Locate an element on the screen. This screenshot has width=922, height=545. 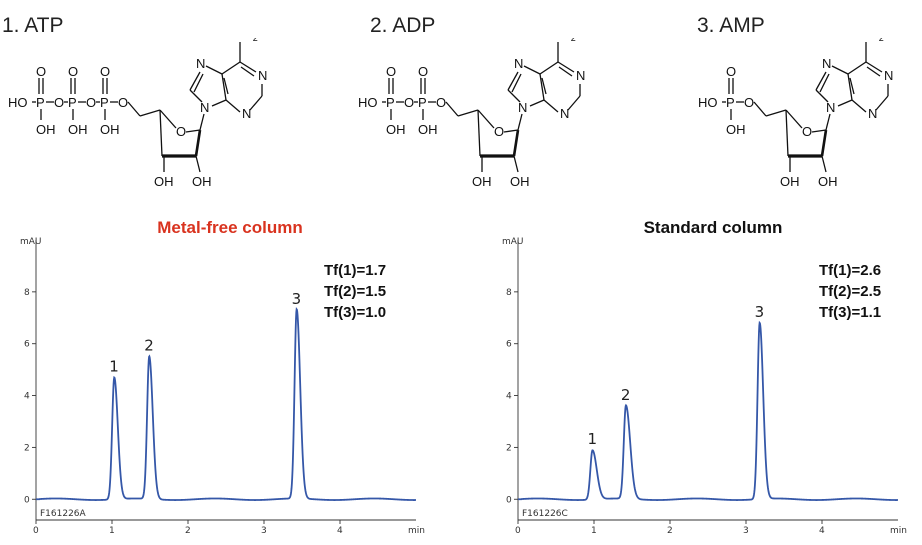
atp-structure: HOPOOHOPOOHOPOOHOOOHOHNNNNNH2 is located at coordinates (137, 113).